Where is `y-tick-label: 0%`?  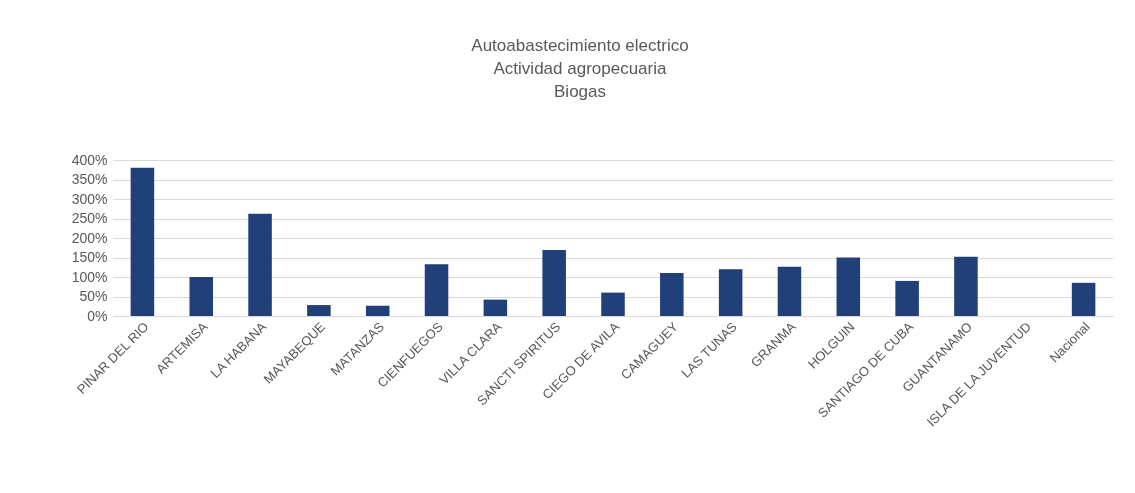
y-tick-label: 0% is located at coordinates (97, 315).